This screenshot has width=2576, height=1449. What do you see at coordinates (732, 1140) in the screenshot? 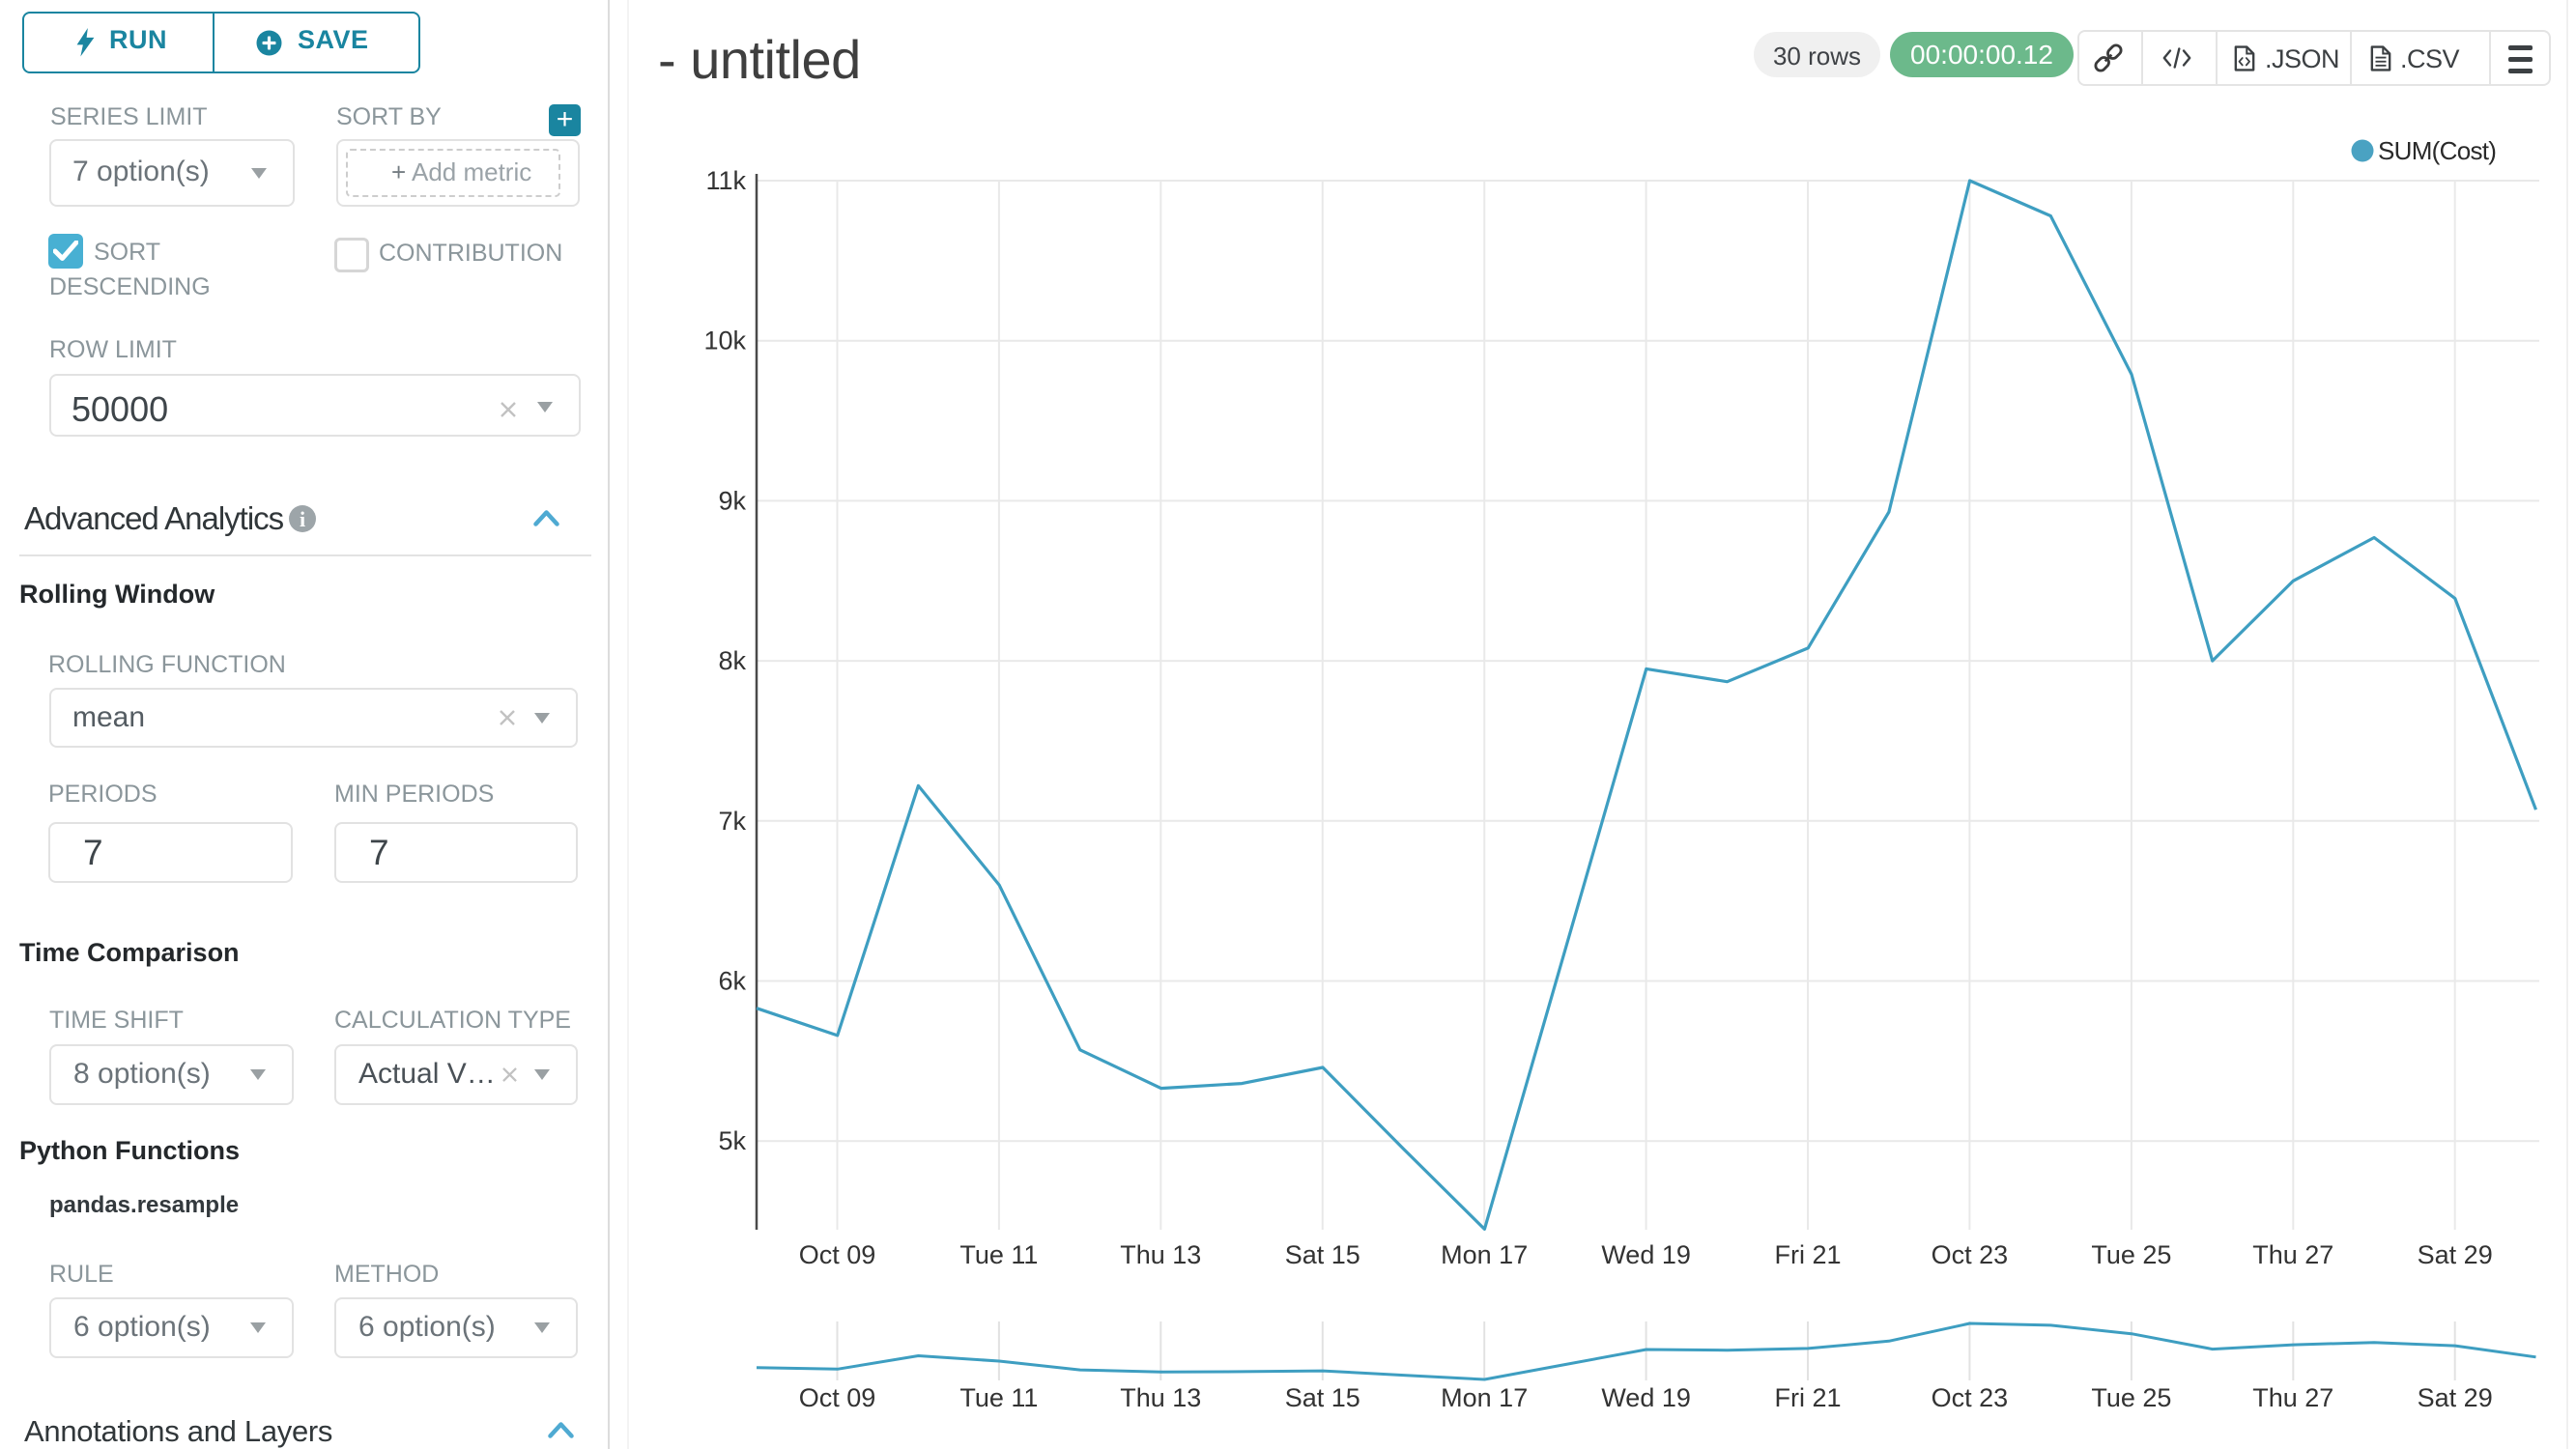
I see `svg-text: 5k` at bounding box center [732, 1140].